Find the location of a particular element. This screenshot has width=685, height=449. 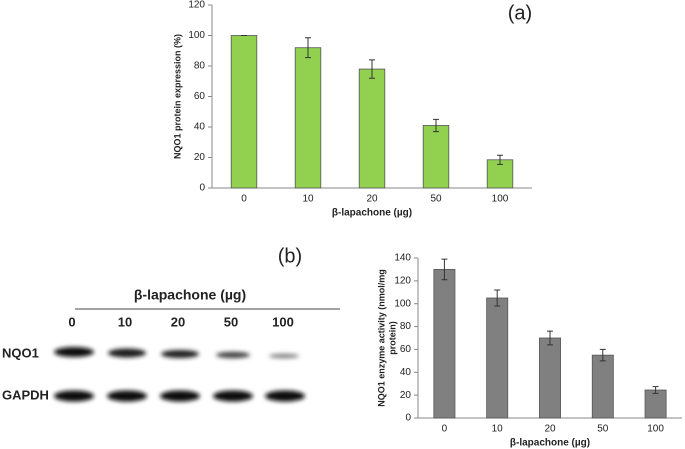

row-label: GAPDH is located at coordinates (25, 394).